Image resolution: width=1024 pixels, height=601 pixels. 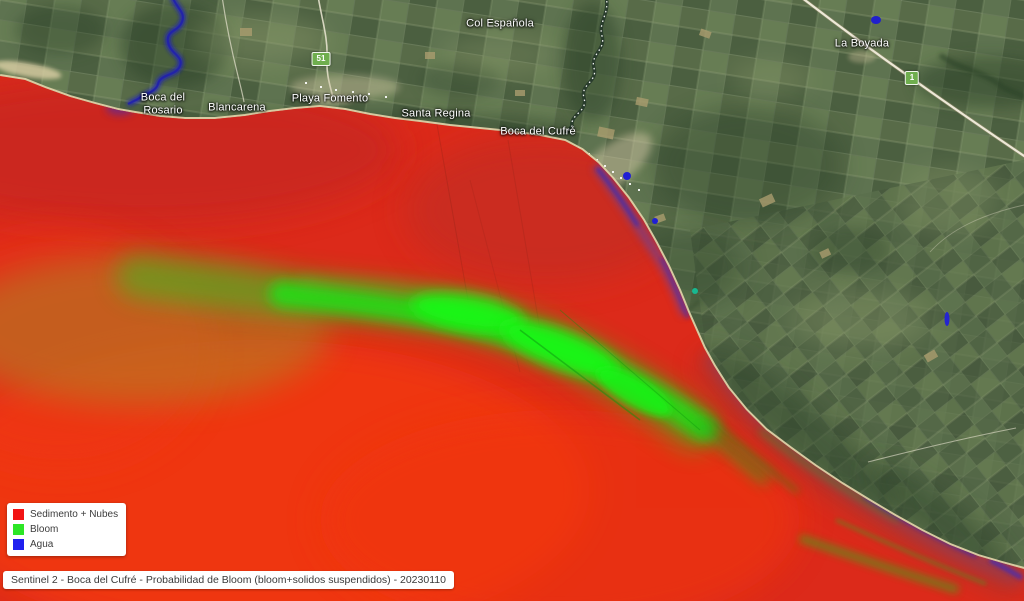 What do you see at coordinates (74, 514) in the screenshot?
I see `legend-label: Sedimento + Nubes` at bounding box center [74, 514].